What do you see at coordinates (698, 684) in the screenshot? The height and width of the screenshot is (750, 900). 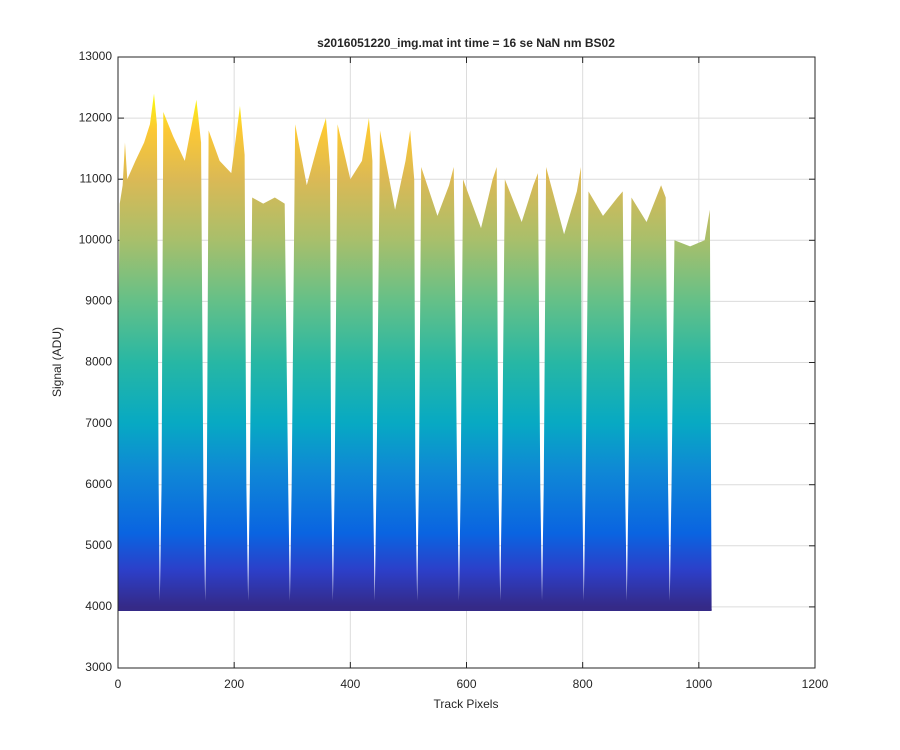 I see `x-tick-label: 1000` at bounding box center [698, 684].